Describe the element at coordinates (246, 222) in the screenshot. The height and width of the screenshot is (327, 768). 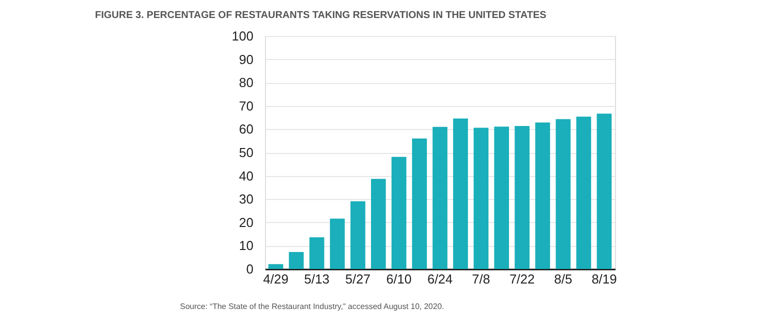
I see `y-tick-label: 20` at that location.